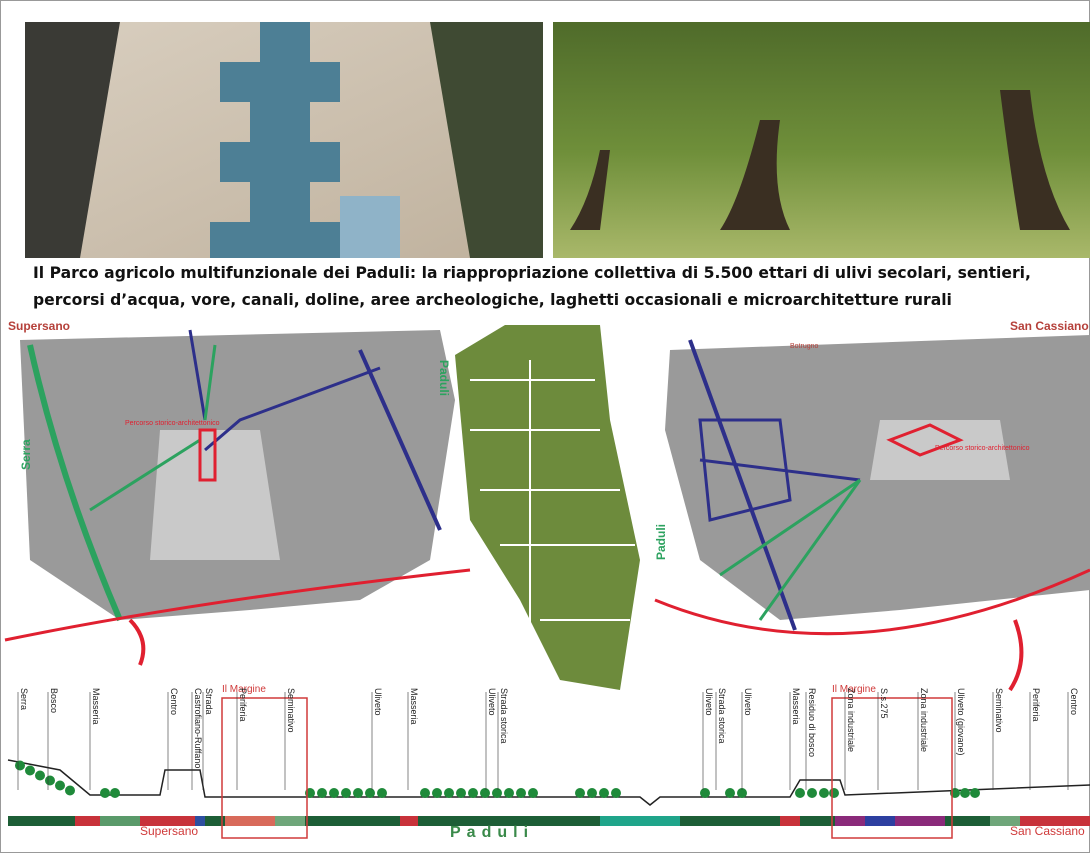  I want to click on landmark-label: S.s.275, so click(884, 703).